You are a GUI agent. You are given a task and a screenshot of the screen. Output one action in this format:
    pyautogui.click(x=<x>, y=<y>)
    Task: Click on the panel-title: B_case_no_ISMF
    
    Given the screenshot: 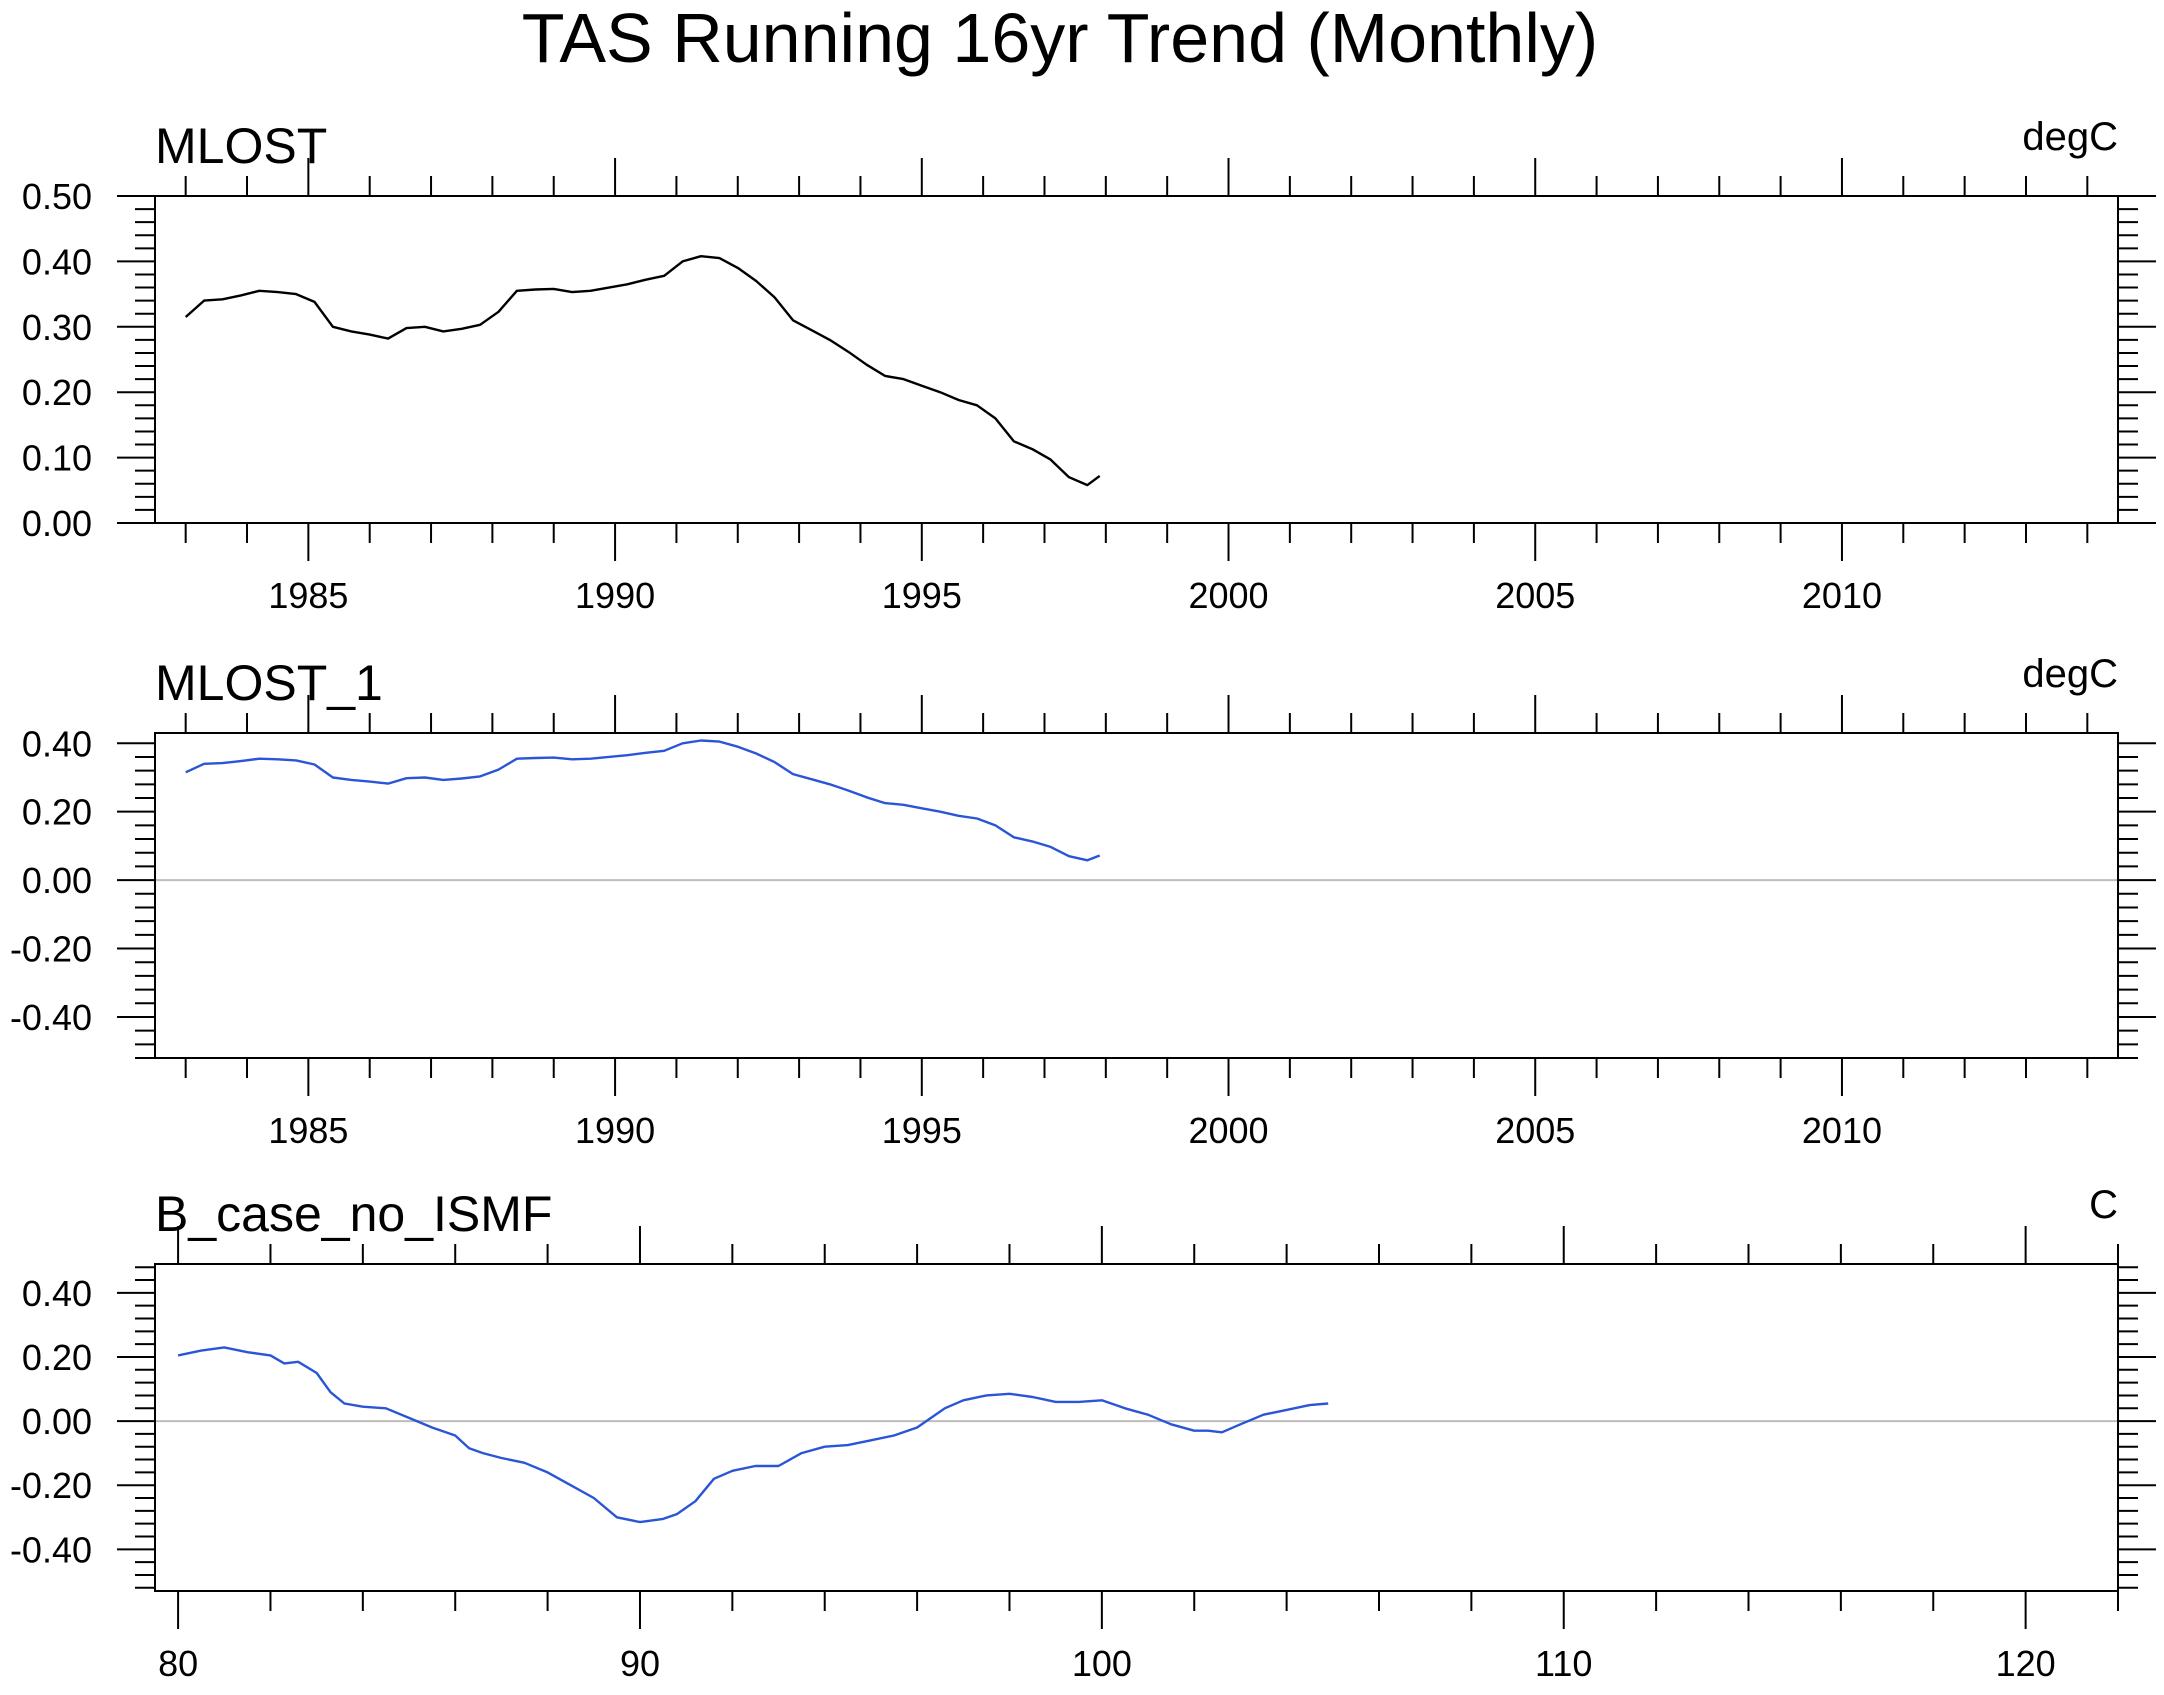 What is the action you would take?
    pyautogui.click(x=353, y=1214)
    